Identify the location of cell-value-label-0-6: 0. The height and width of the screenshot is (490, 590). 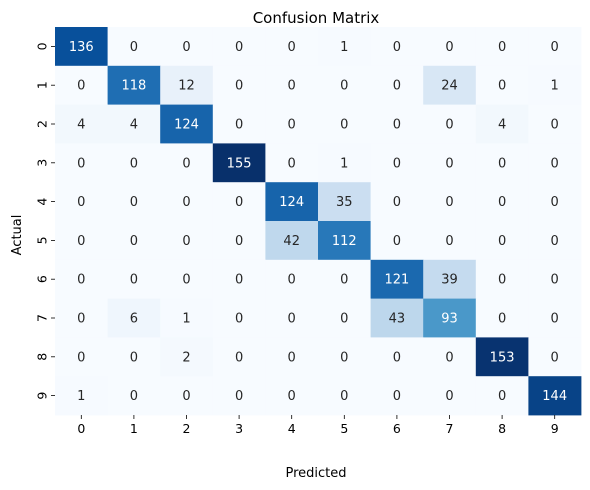
(397, 47).